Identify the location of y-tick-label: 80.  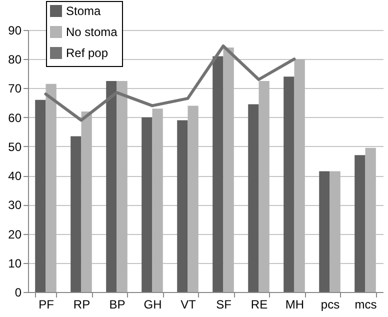
(15, 59).